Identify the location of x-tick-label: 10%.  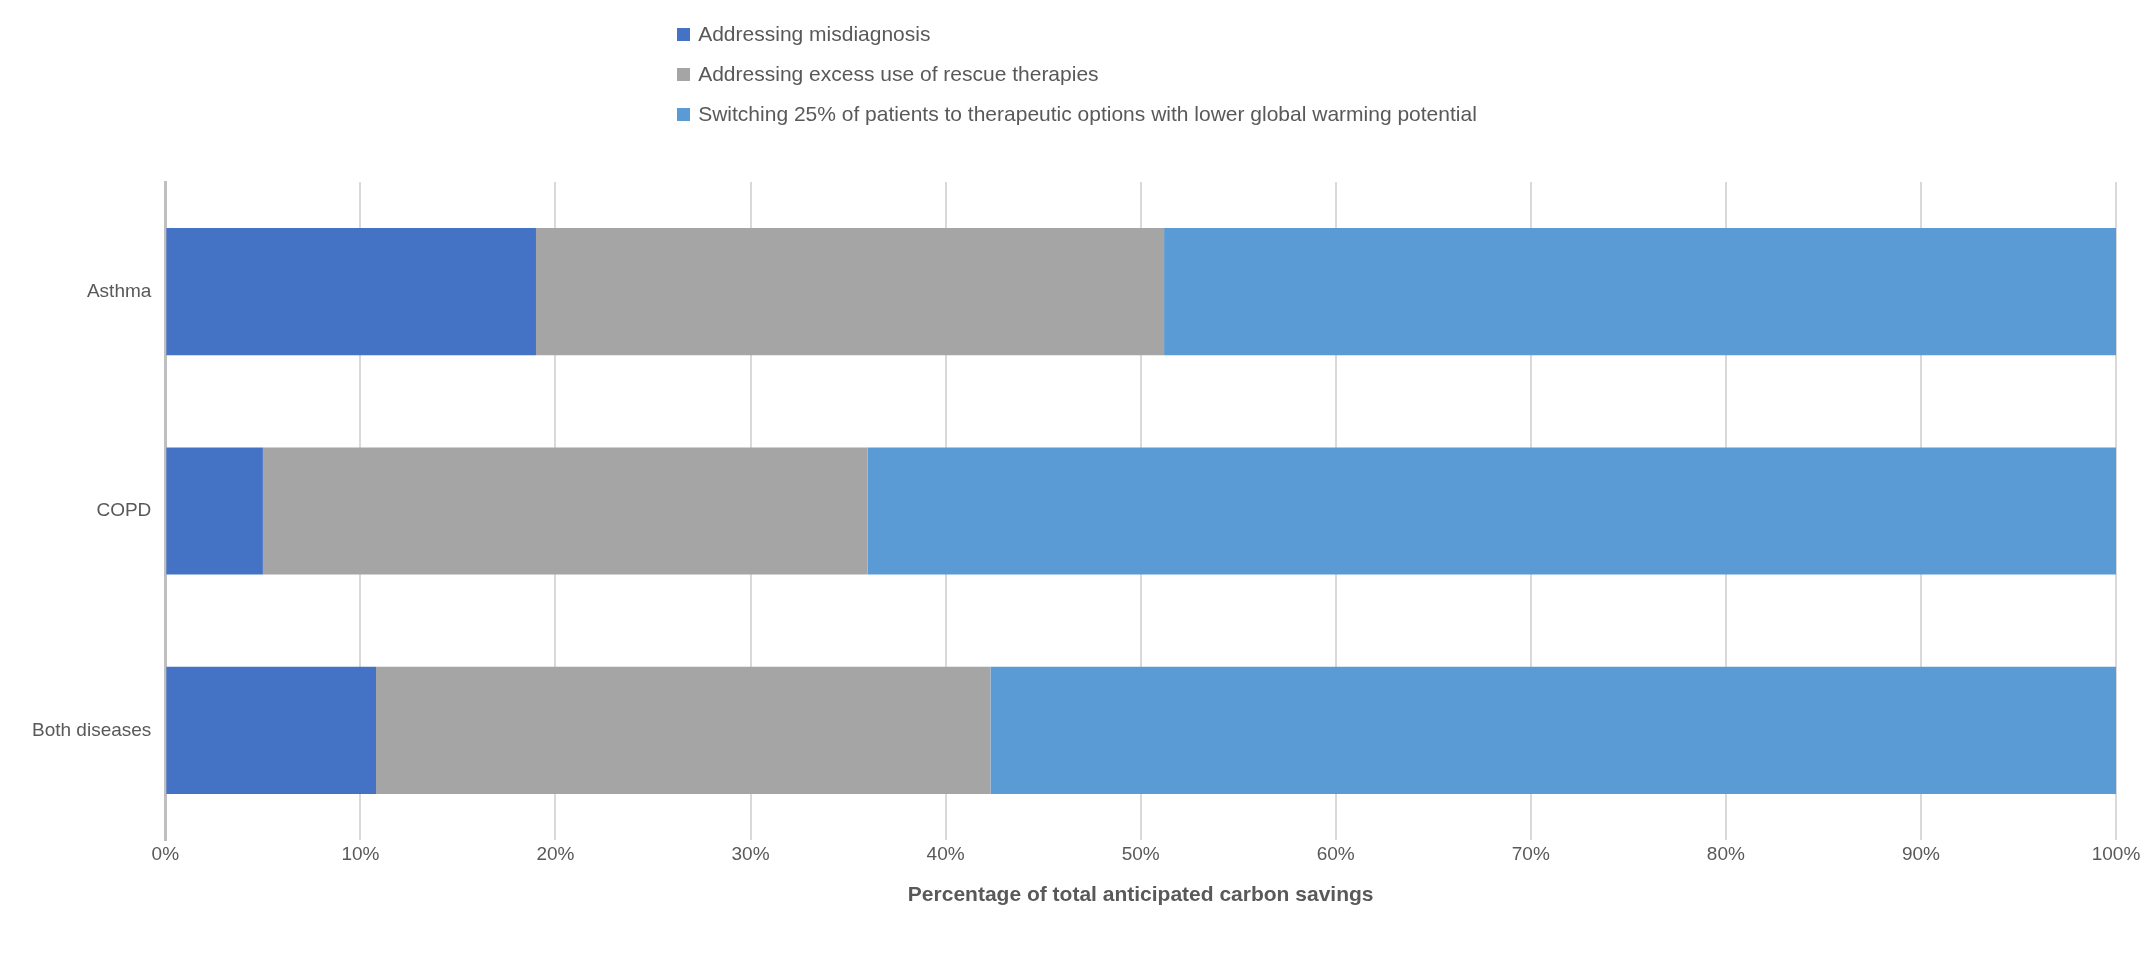
(360, 853).